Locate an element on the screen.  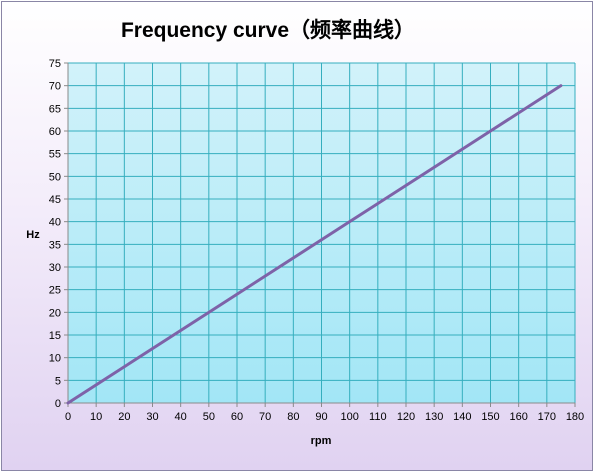
x-tick-label: 80 is located at coordinates (293, 417).